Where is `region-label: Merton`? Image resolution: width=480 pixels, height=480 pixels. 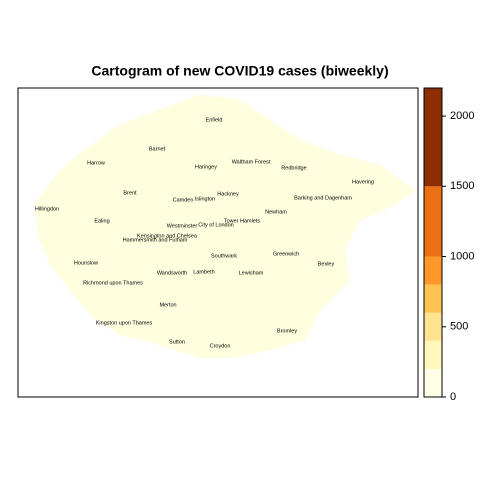 region-label: Merton is located at coordinates (167, 305).